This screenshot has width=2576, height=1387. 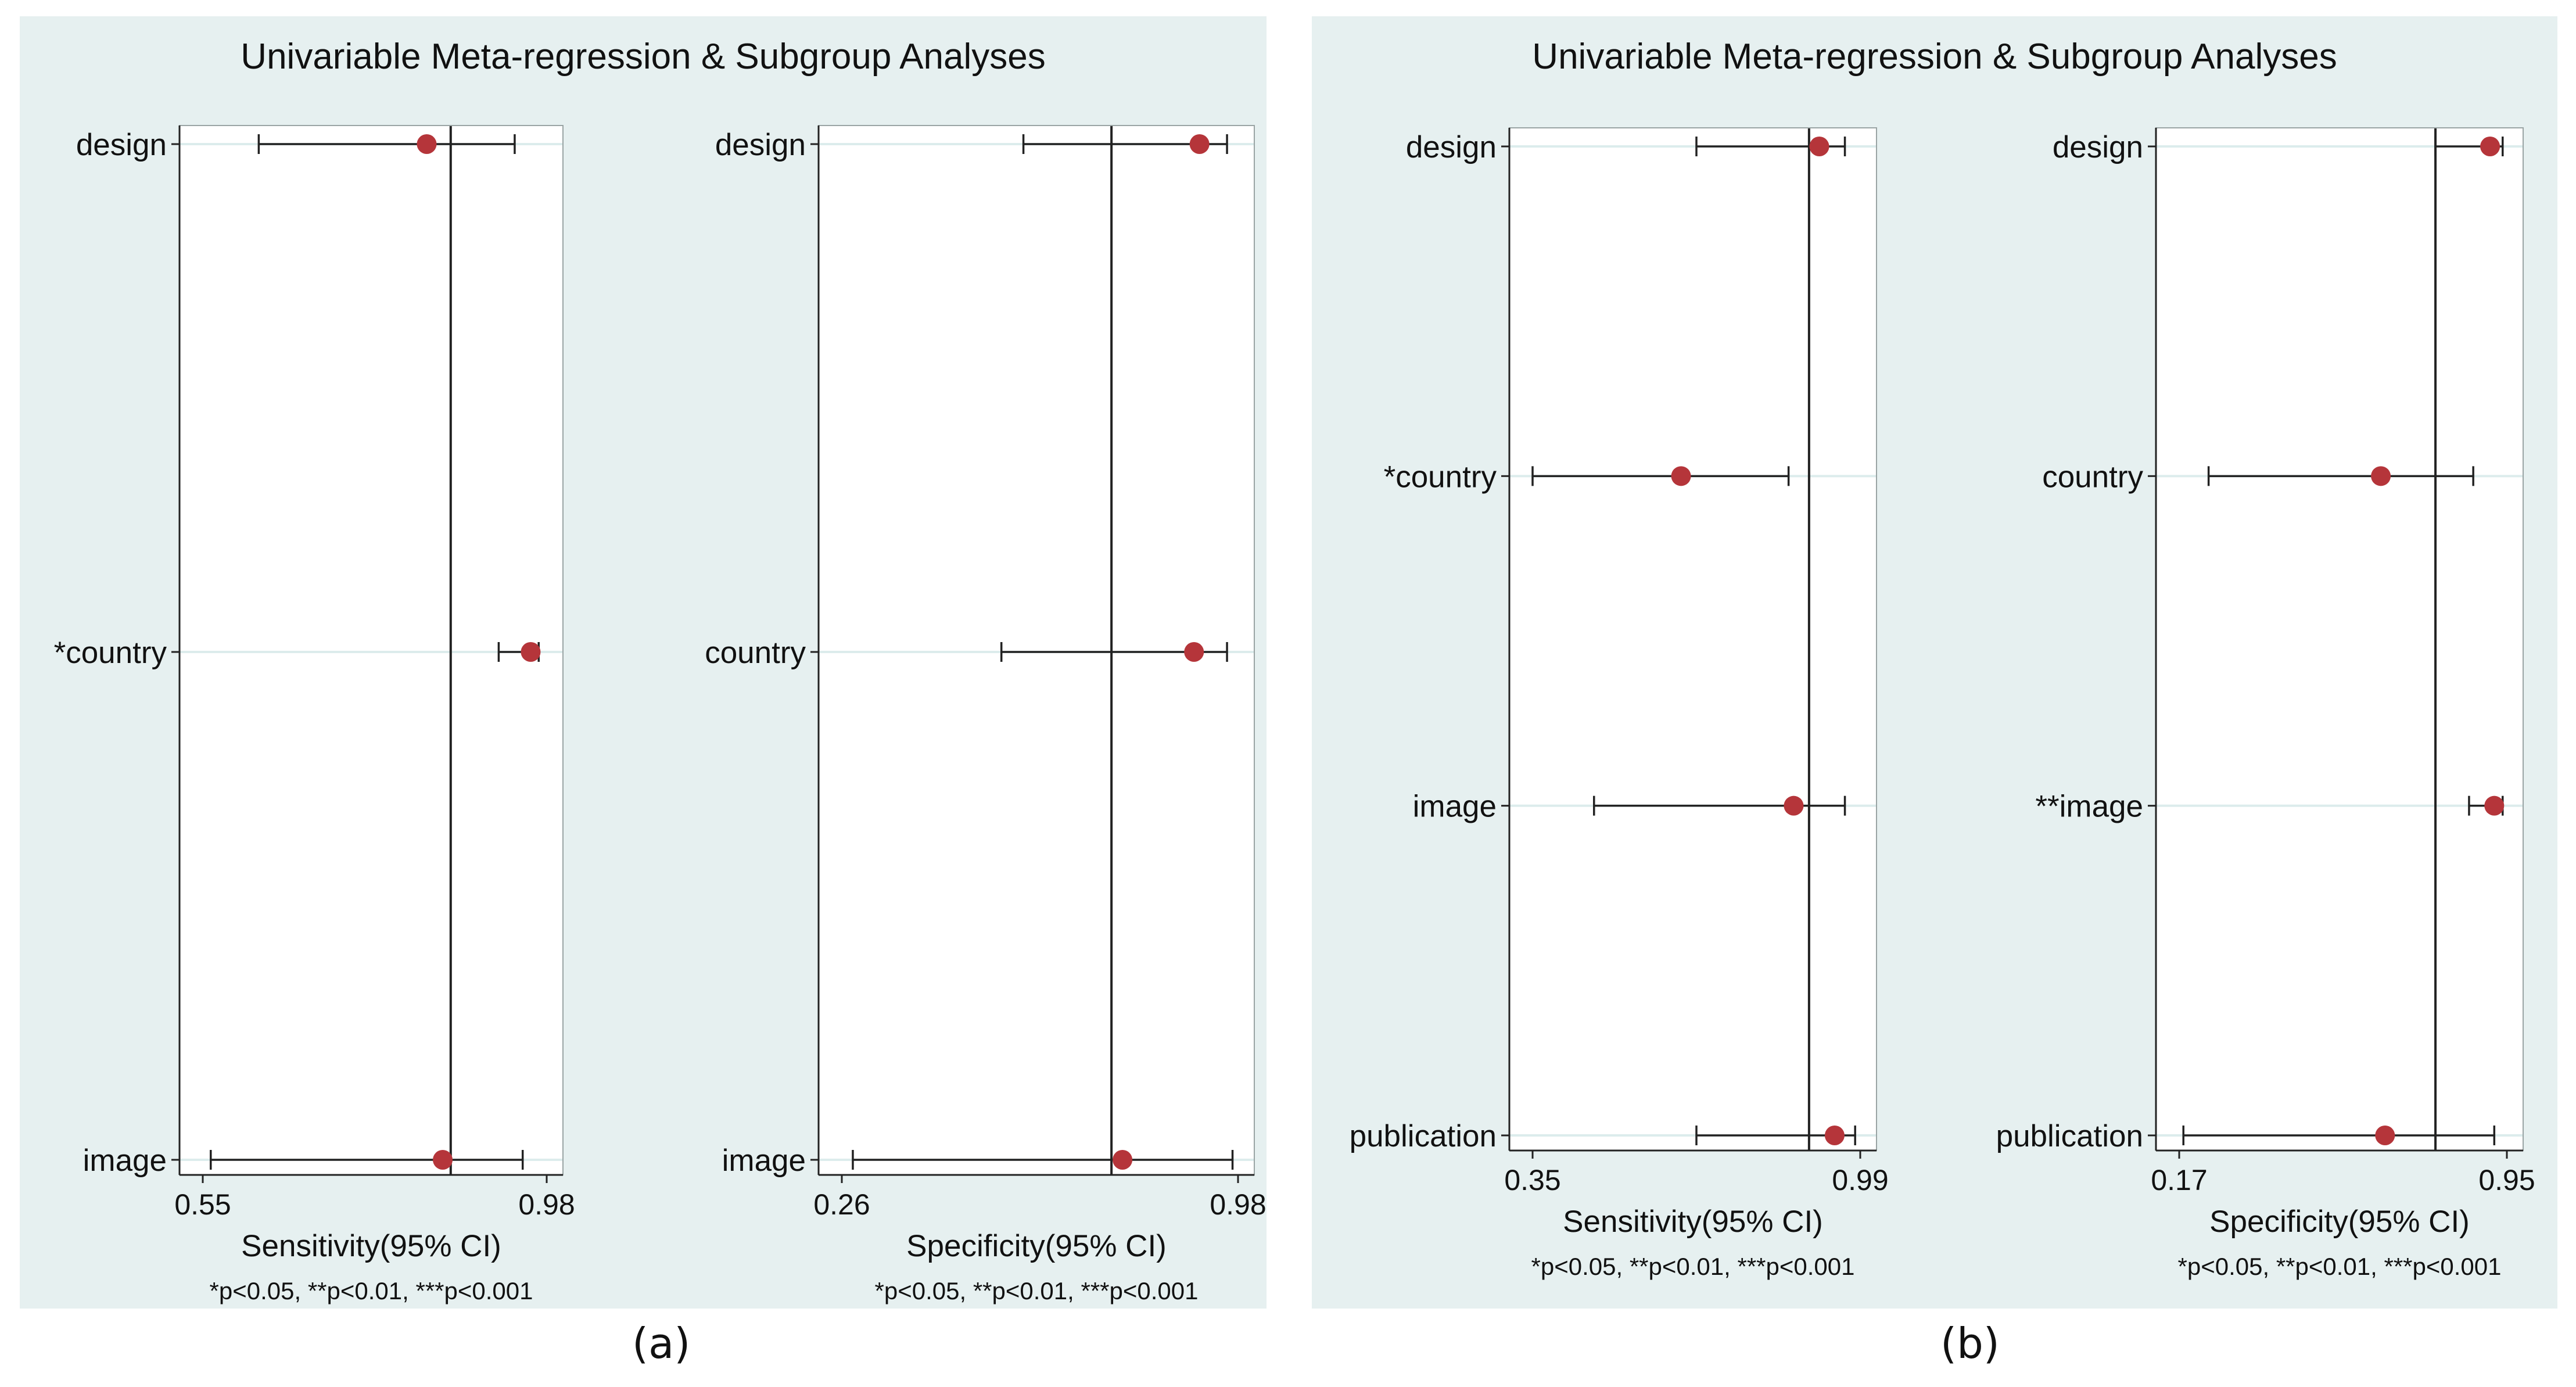 I want to click on a-spec-plot-area, so click(x=1036, y=650).